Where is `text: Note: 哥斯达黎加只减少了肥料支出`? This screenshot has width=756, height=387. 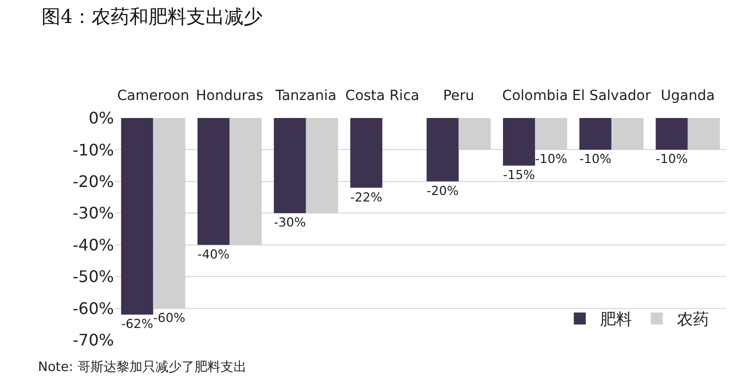
text: Note: 哥斯达黎加只减少了肥料支出 is located at coordinates (142, 367).